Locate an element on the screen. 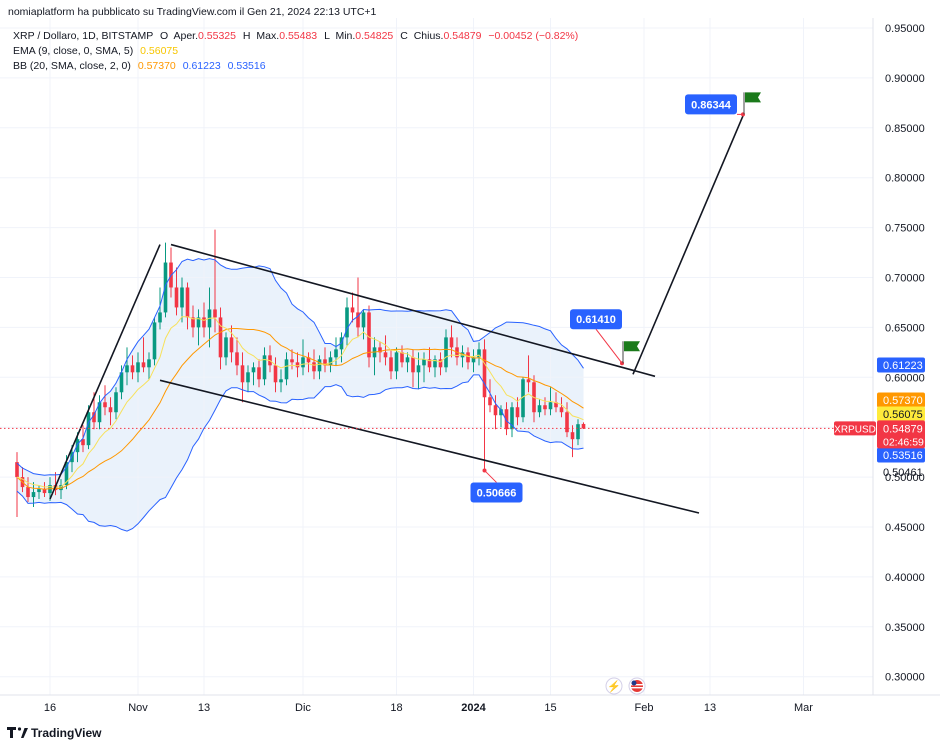 Image resolution: width=940 pixels, height=753 pixels. x-tick-label: 13 is located at coordinates (710, 708).